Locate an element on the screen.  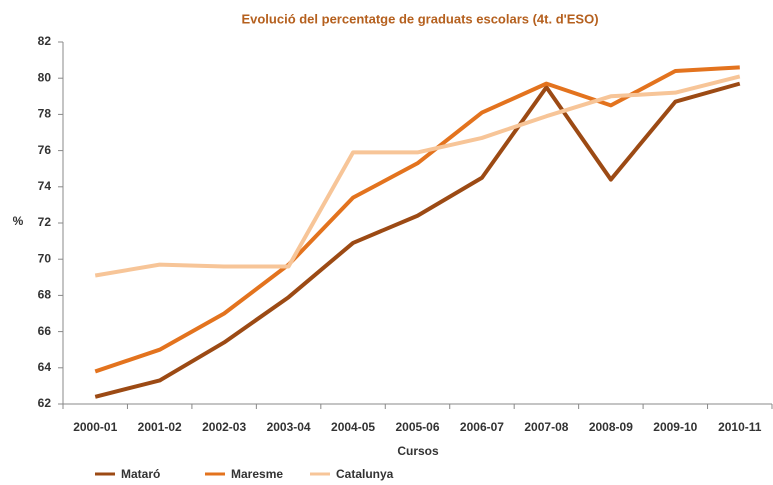
x-tick-label: 2009-10 is located at coordinates (675, 427).